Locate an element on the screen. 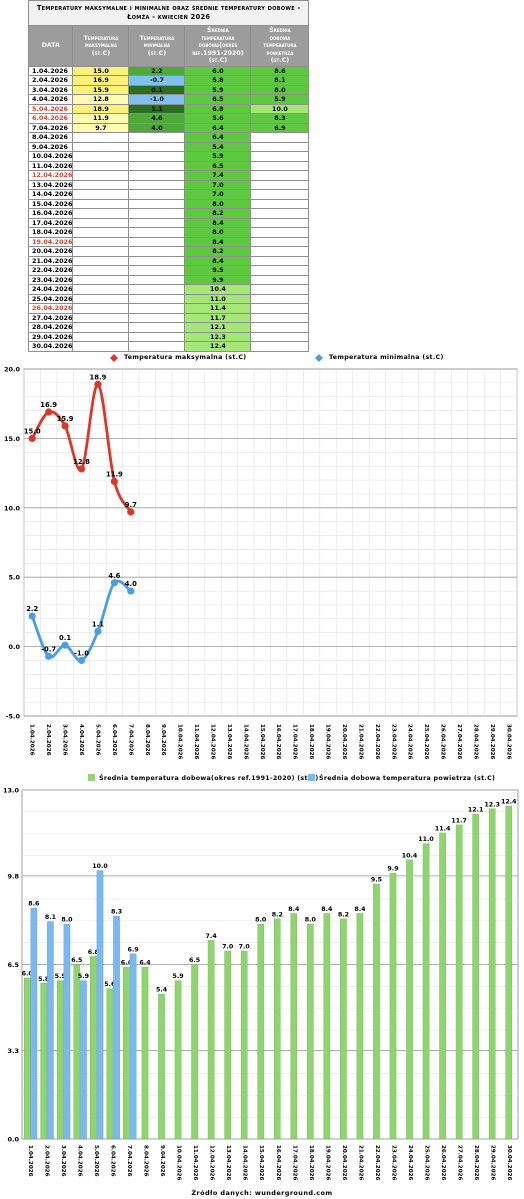  norm-cell: 6.5 is located at coordinates (218, 166).